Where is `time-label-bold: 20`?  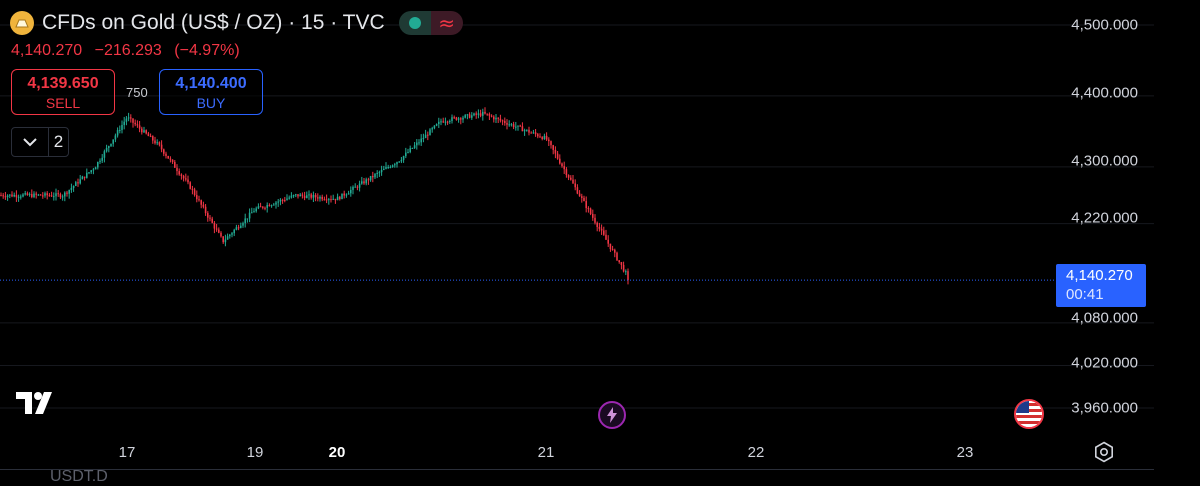 time-label-bold: 20 is located at coordinates (337, 452).